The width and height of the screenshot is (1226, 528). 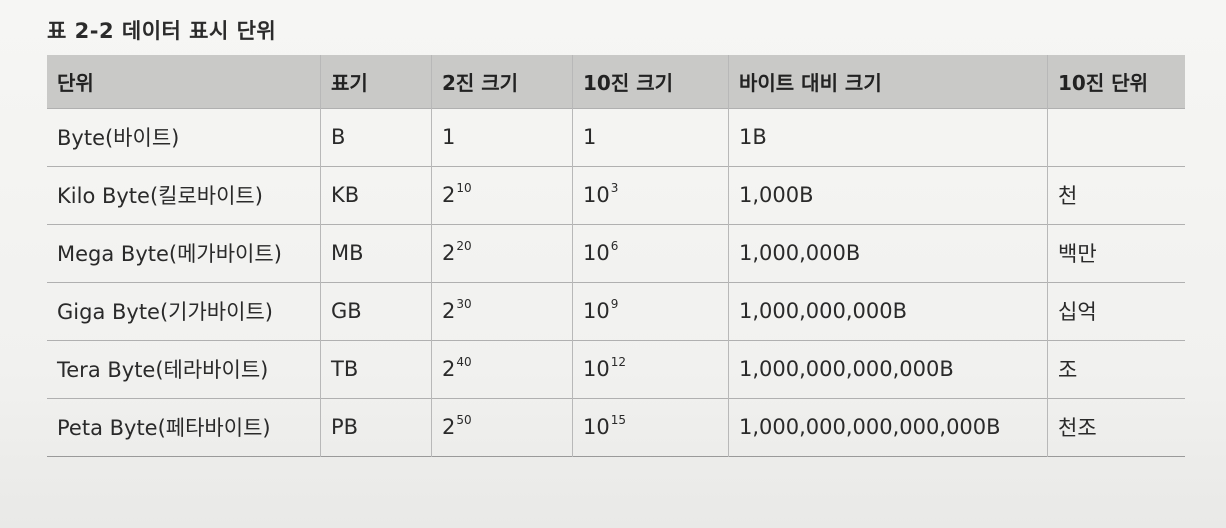 What do you see at coordinates (1077, 254) in the screenshot?
I see `cell-decimal-unit: 백만` at bounding box center [1077, 254].